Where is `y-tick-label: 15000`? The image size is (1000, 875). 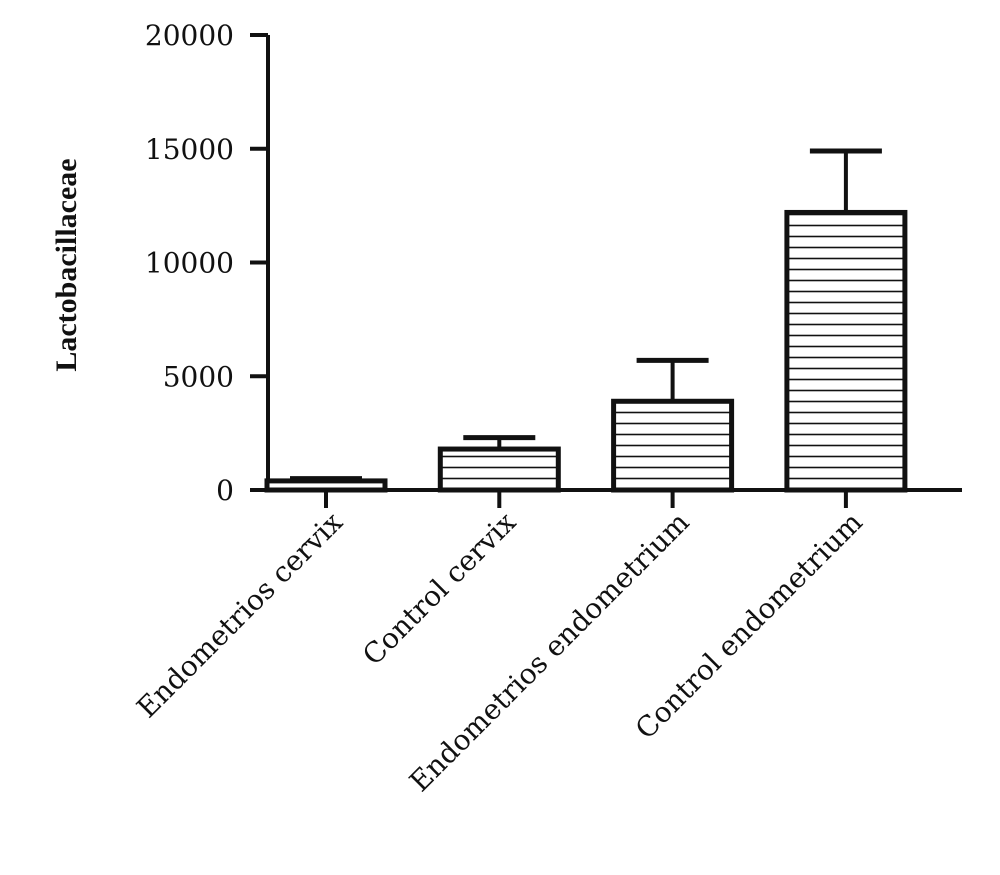 y-tick-label: 15000 is located at coordinates (189, 149).